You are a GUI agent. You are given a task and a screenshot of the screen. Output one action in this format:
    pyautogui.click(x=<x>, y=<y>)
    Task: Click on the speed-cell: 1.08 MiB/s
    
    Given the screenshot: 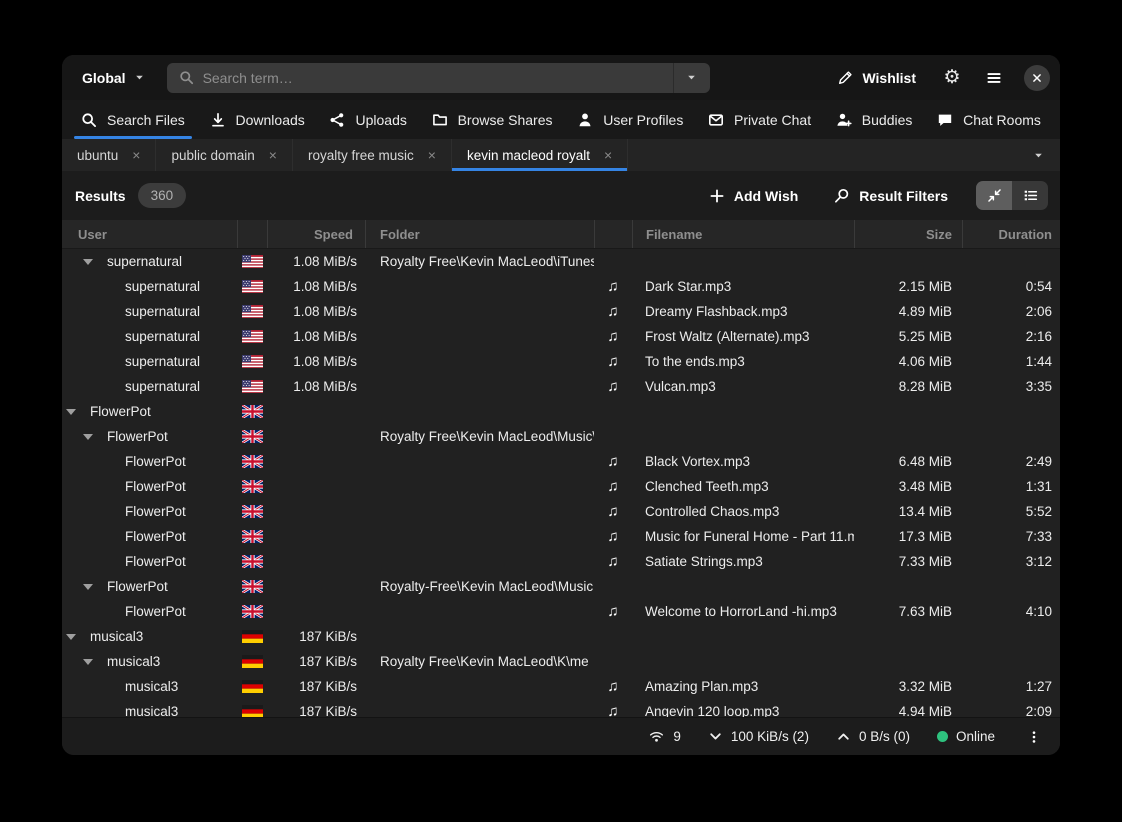 What is the action you would take?
    pyautogui.click(x=325, y=286)
    